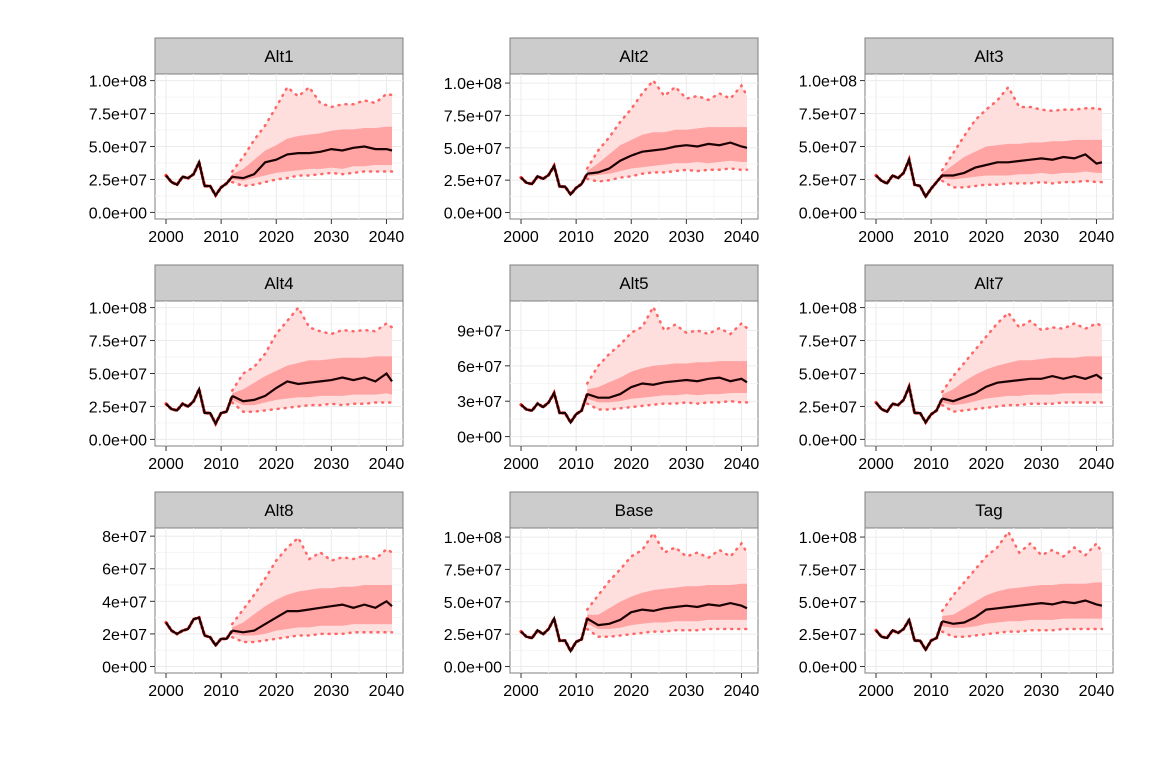  I want to click on panel-tag-x-tick-label: 2020, so click(986, 691).